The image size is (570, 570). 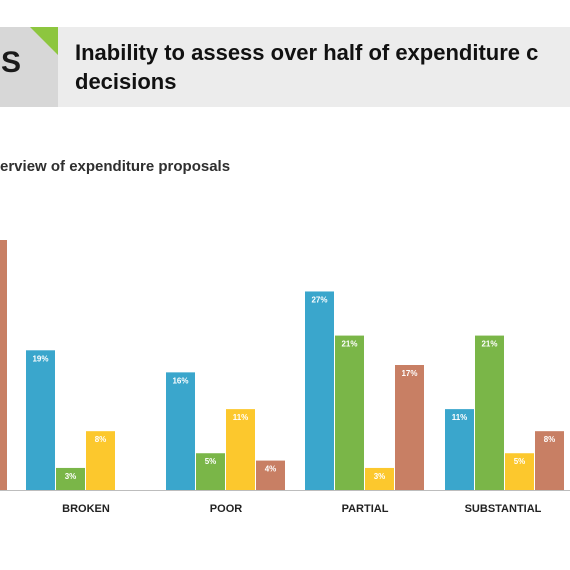 What do you see at coordinates (271, 469) in the screenshot?
I see `data-label-poor-s4: 4%` at bounding box center [271, 469].